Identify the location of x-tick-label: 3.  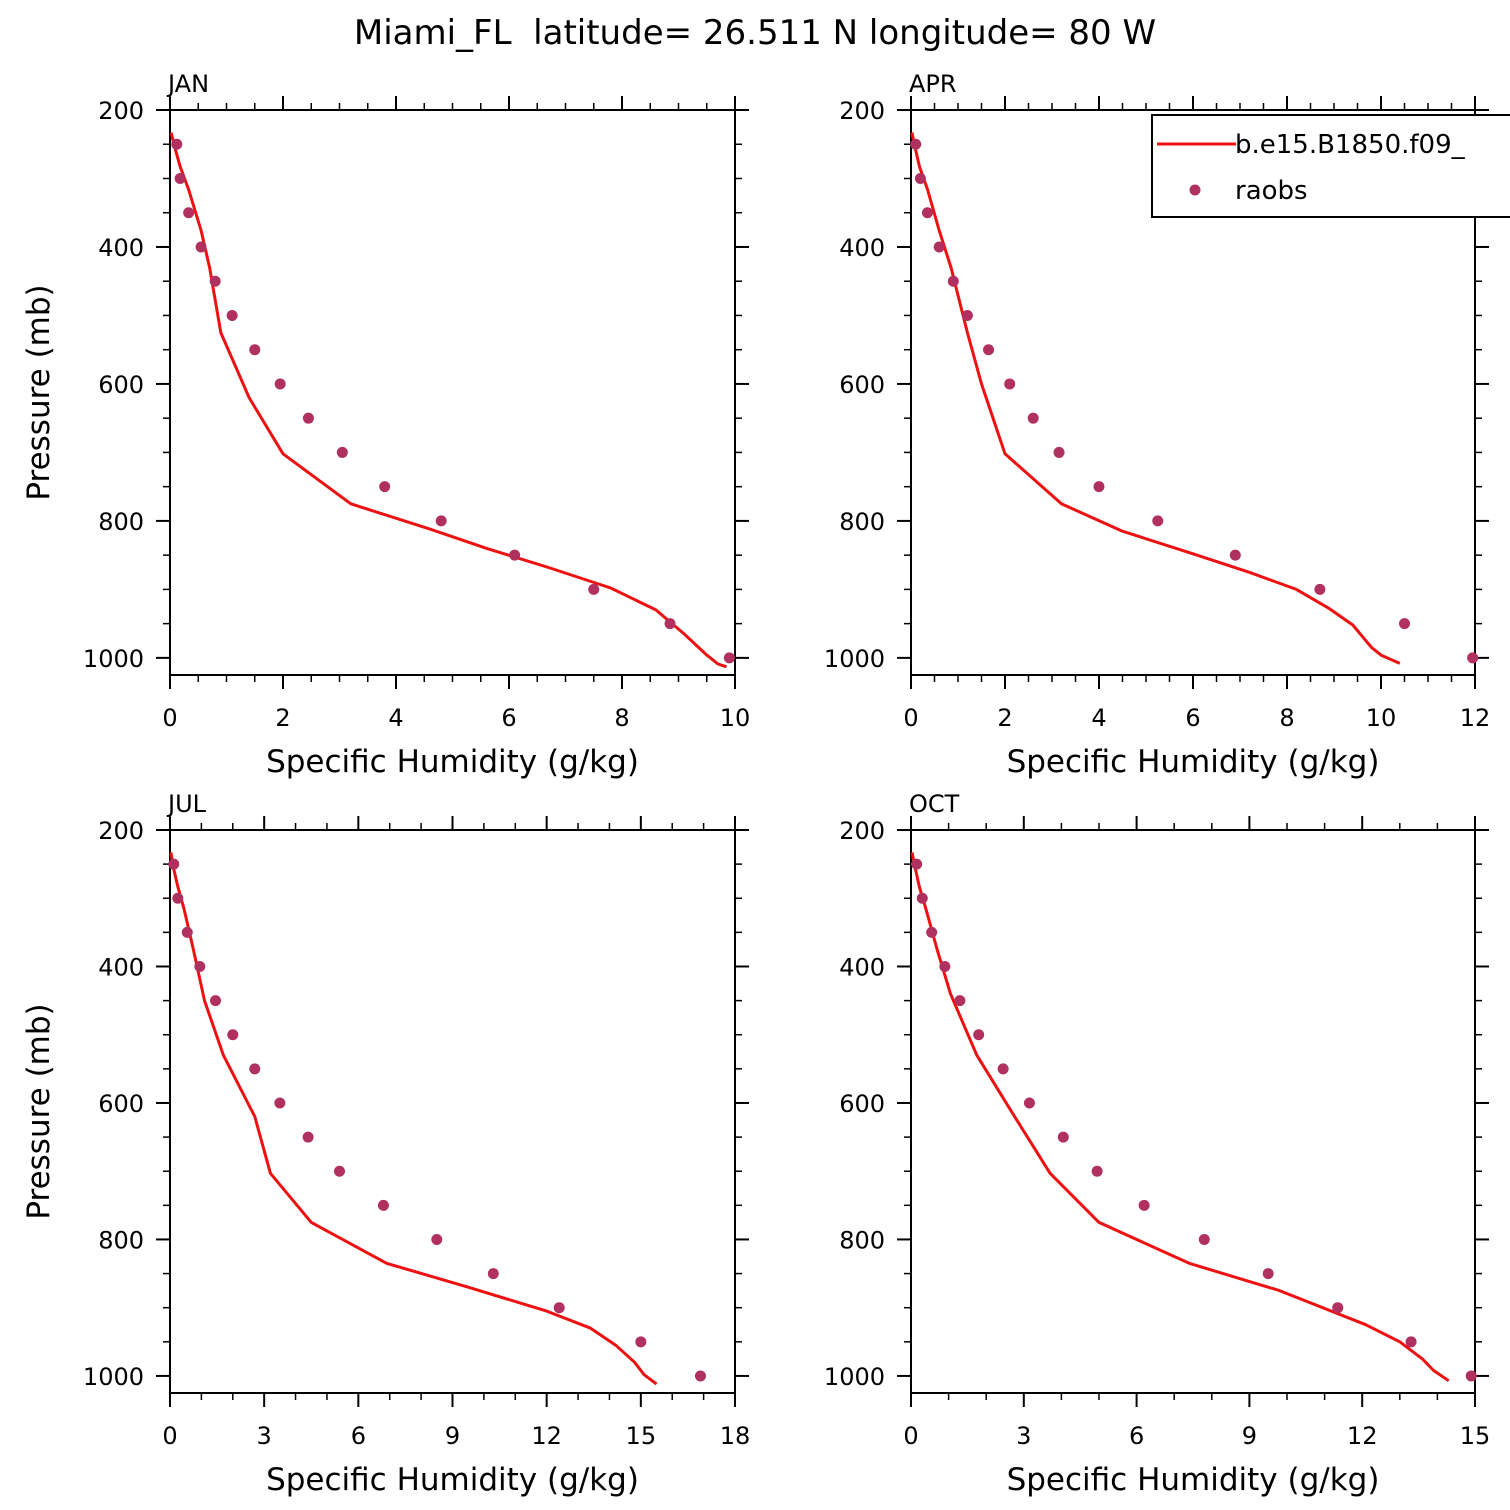
(264, 1436).